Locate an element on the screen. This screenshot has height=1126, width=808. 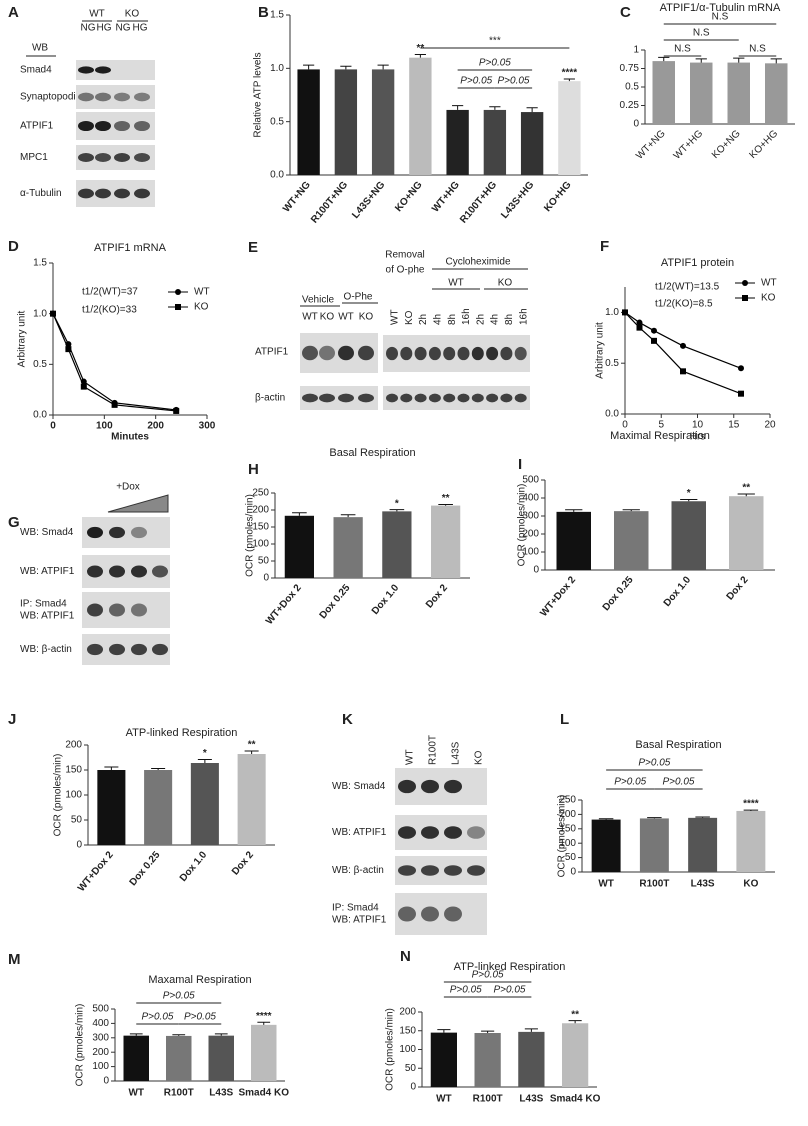
y-tick-label: 250 is located at coordinates (567, 800).